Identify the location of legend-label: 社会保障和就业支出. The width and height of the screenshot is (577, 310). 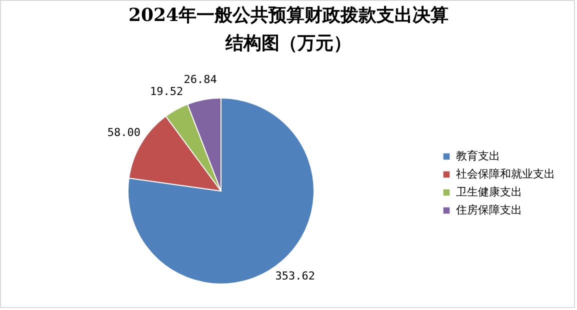
(505, 174).